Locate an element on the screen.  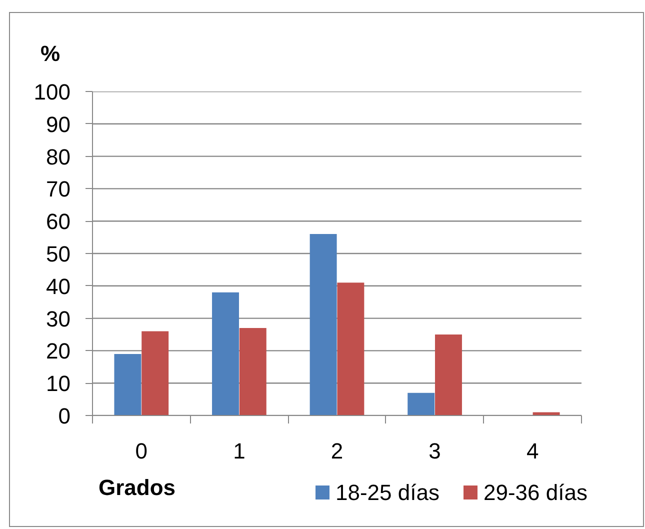
y-tick-label: 50 is located at coordinates (58, 254).